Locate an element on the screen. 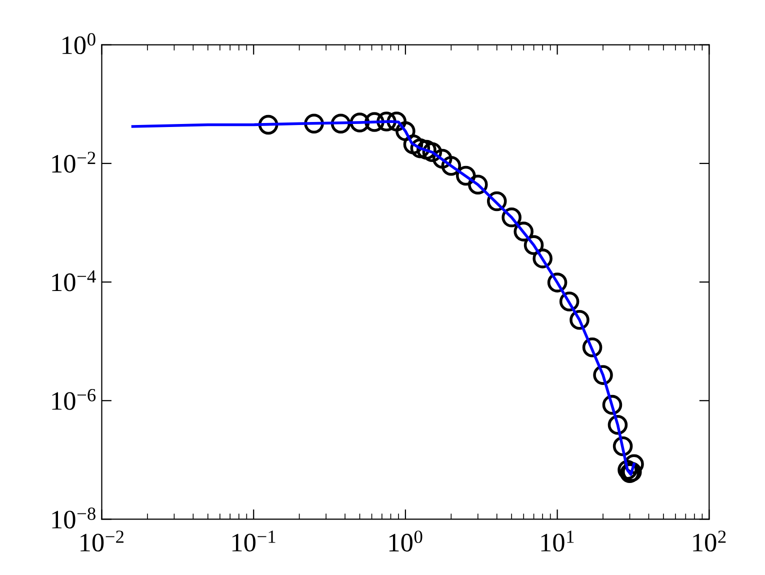 The height and width of the screenshot is (575, 765). y-tick-label: 10$^{−4}$ is located at coordinates (74, 281).